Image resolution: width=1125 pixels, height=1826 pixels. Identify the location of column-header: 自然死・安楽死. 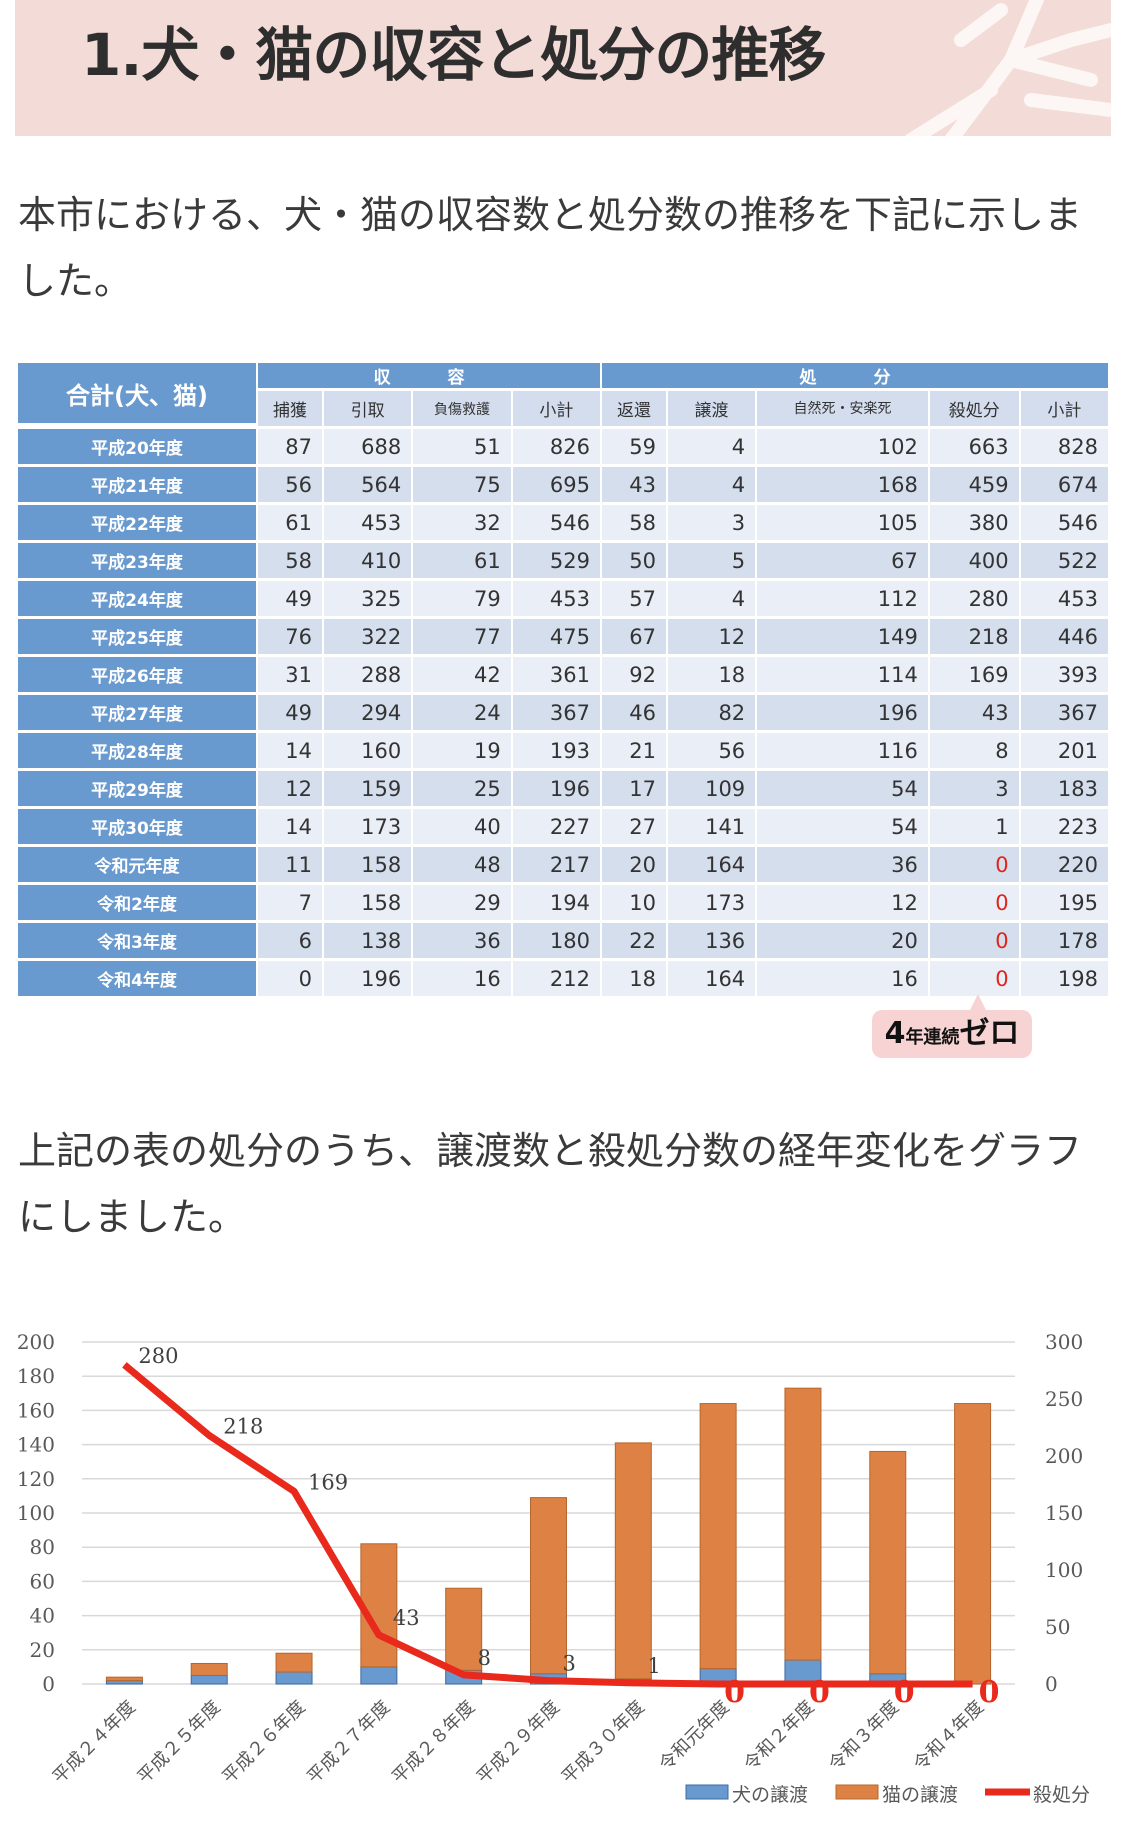
(842, 408).